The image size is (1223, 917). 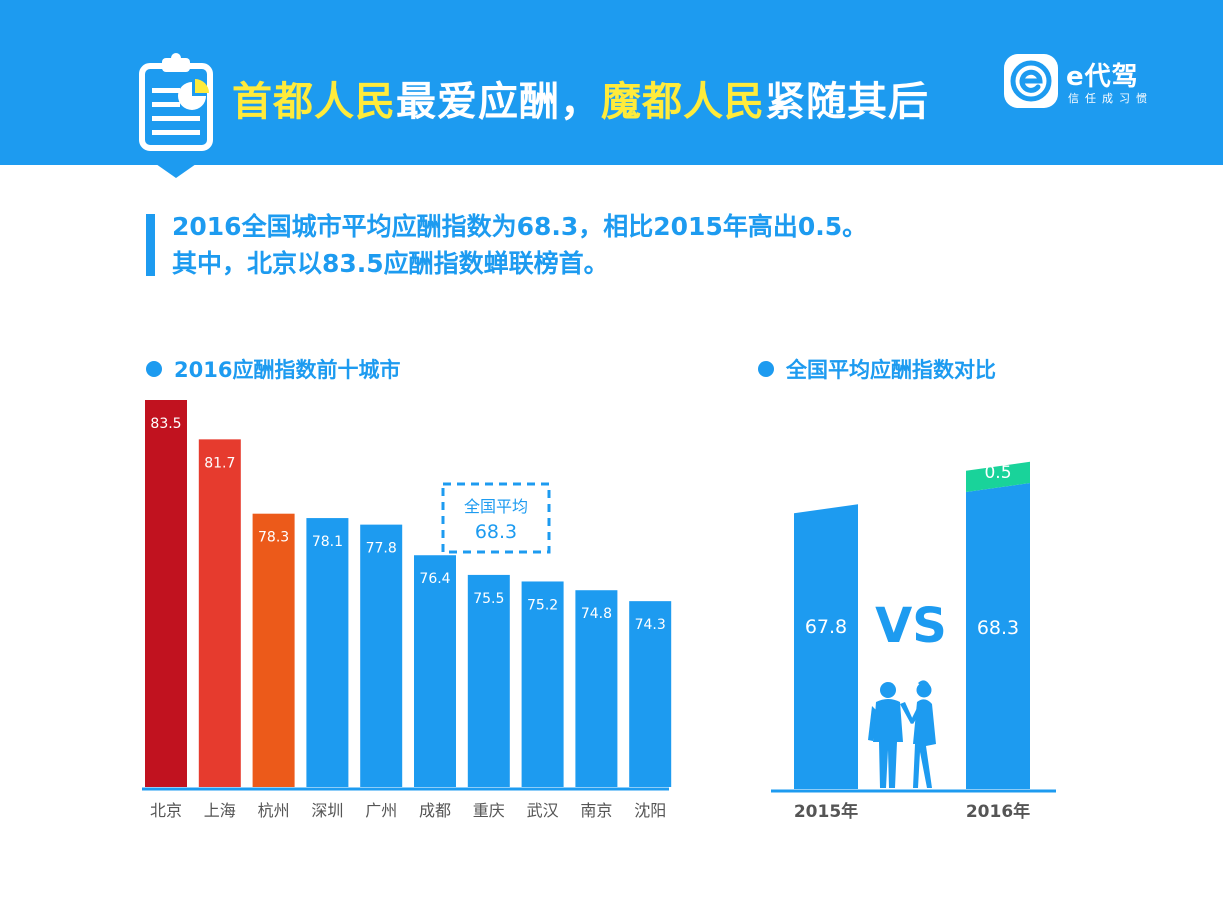 What do you see at coordinates (488, 599) in the screenshot?
I see `bar-value-label-6: 75.5` at bounding box center [488, 599].